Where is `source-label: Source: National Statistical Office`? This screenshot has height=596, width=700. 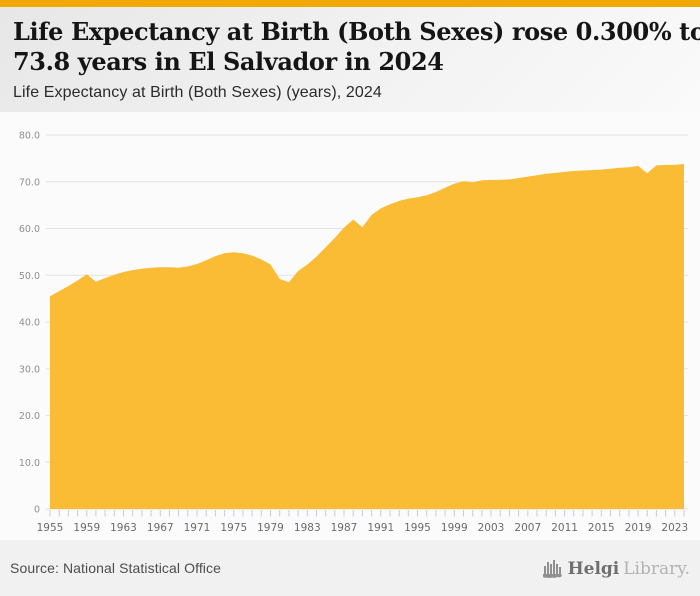
source-label: Source: National Statistical Office is located at coordinates (116, 568).